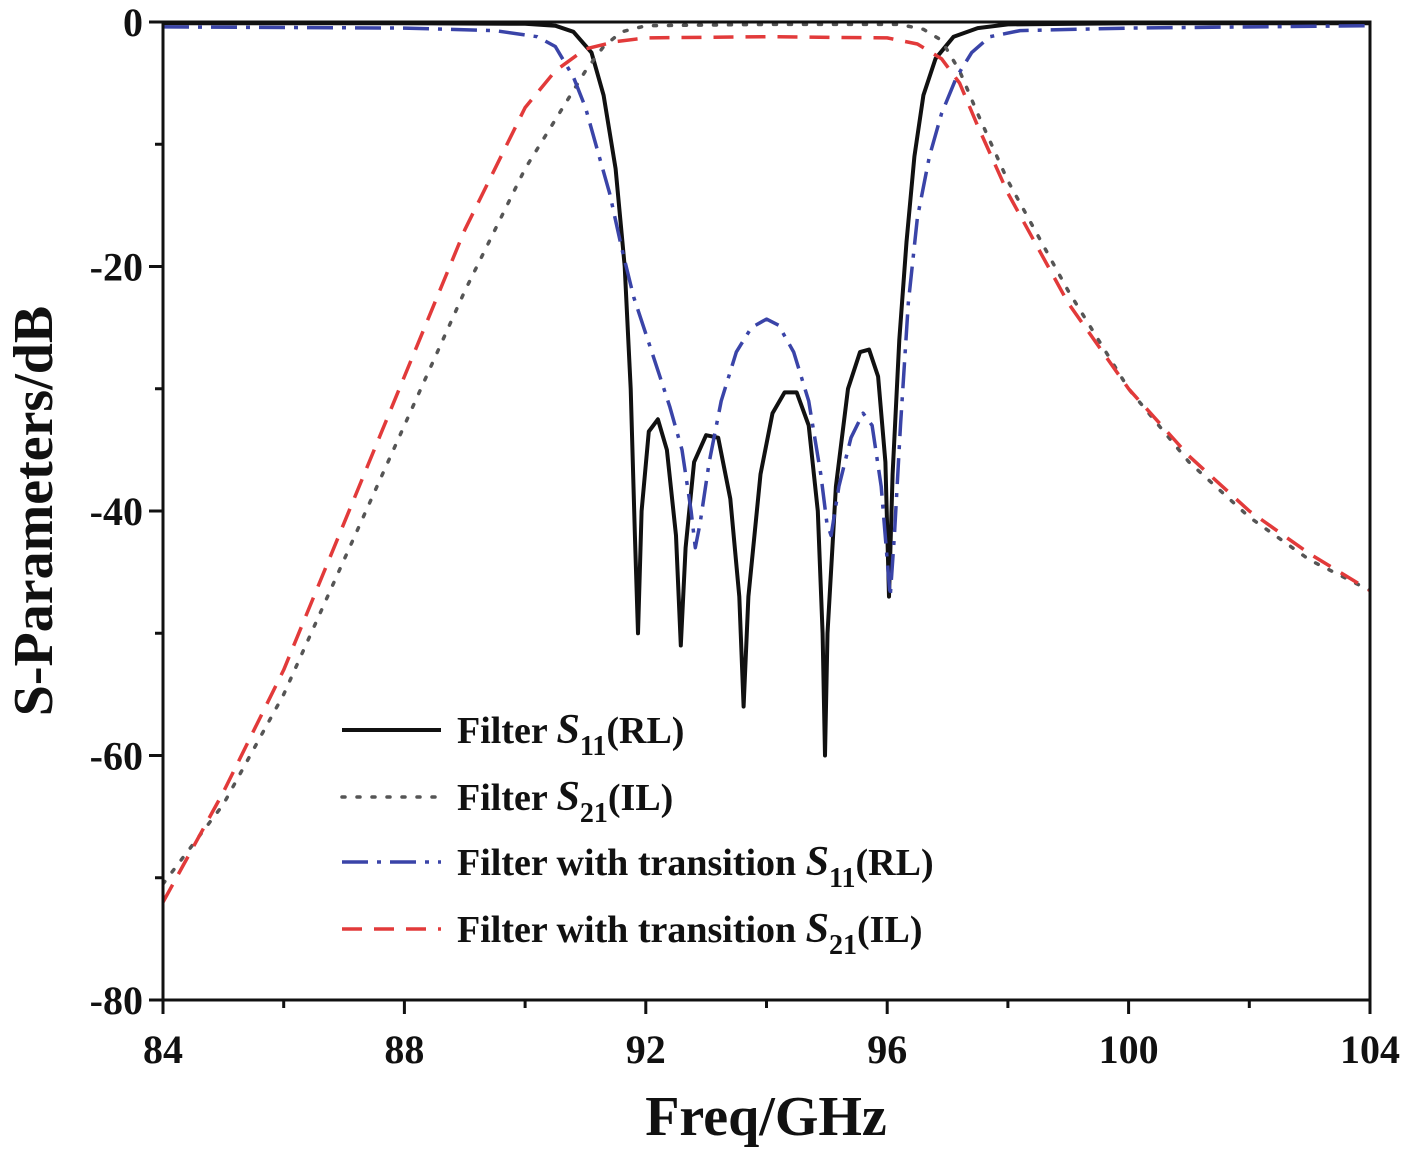 Image resolution: width=1417 pixels, height=1152 pixels. I want to click on legend-label-3: Filter with transition S11(RL), so click(695, 866).